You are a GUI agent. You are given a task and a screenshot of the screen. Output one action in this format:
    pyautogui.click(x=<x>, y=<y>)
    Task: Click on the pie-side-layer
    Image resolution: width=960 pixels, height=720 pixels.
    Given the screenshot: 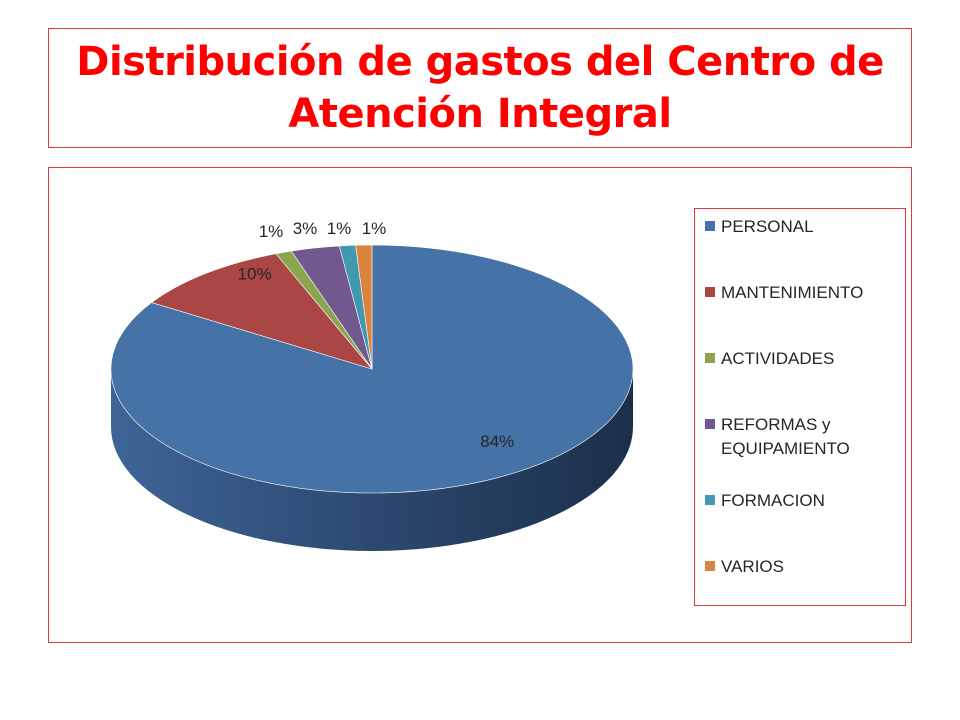 What is the action you would take?
    pyautogui.click(x=372, y=460)
    